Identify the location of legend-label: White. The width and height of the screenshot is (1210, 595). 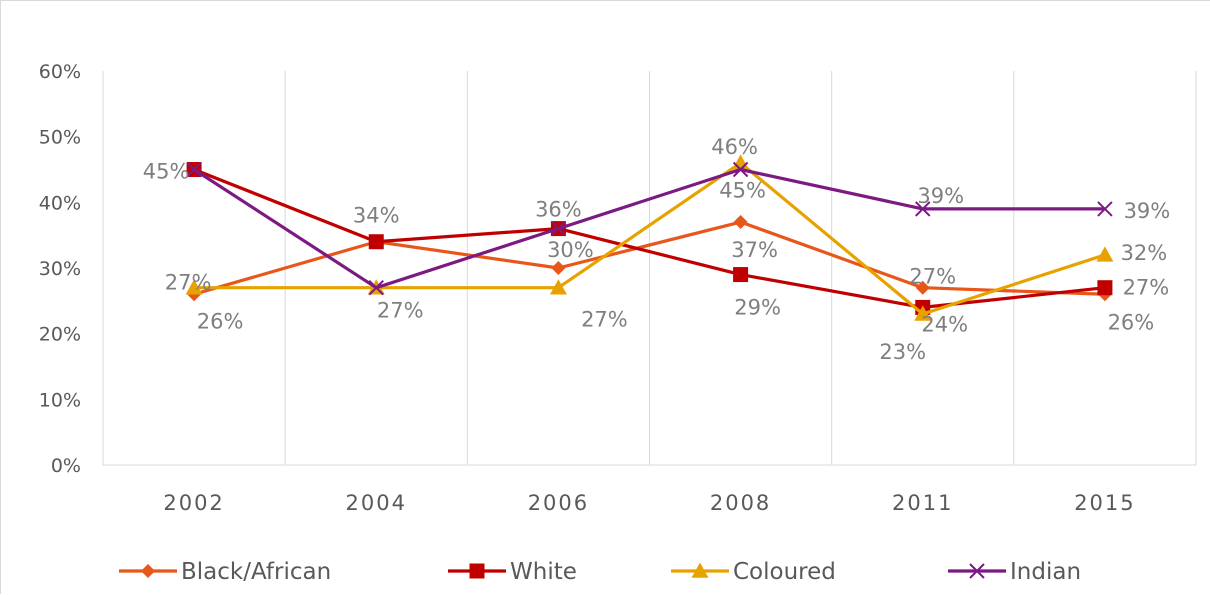
(543, 572).